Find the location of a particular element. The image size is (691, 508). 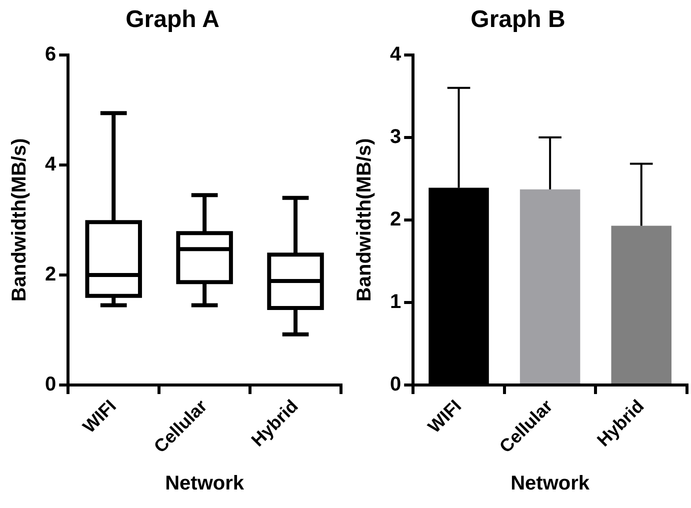

y-tick-label: 6 is located at coordinates (50, 54).